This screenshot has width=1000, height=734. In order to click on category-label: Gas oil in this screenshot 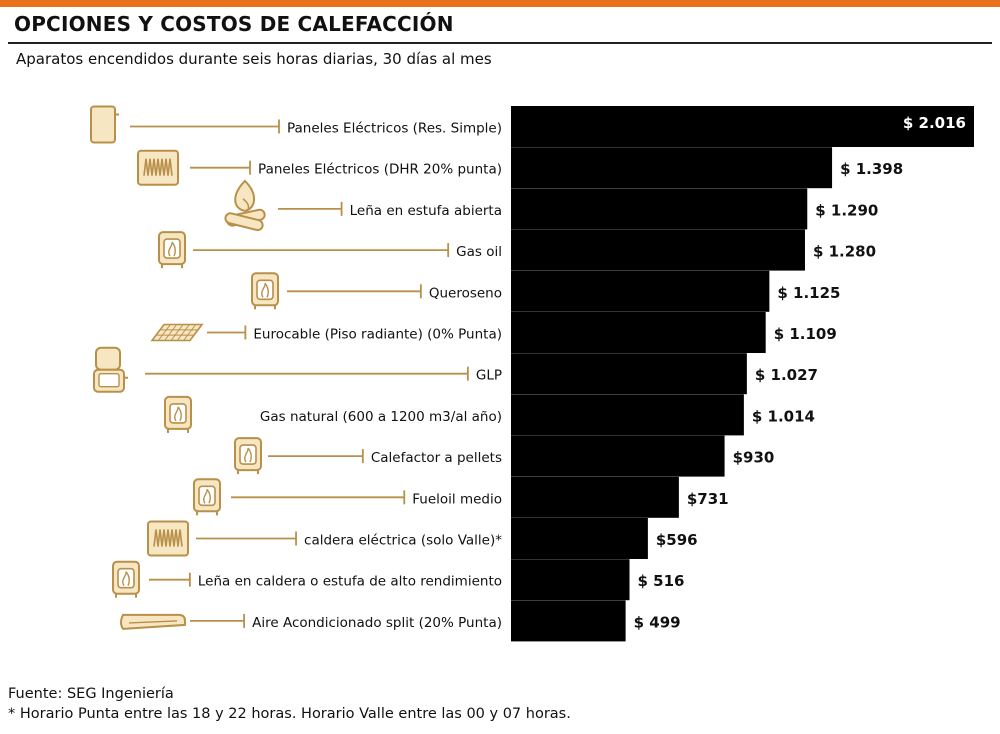, I will do `click(479, 252)`.